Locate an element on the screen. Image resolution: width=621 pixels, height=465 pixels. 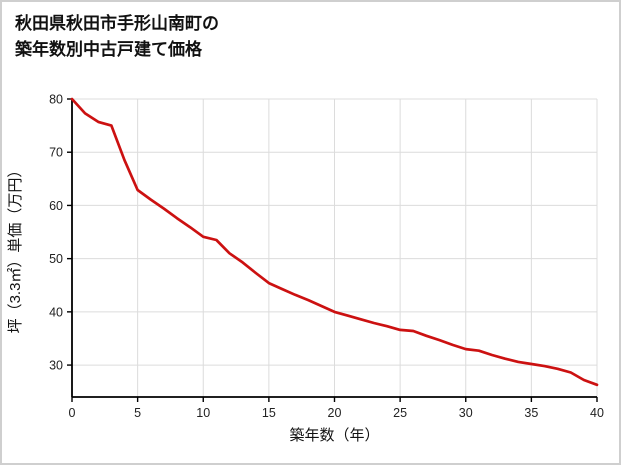
x-tick-label: 0 is located at coordinates (72, 413).